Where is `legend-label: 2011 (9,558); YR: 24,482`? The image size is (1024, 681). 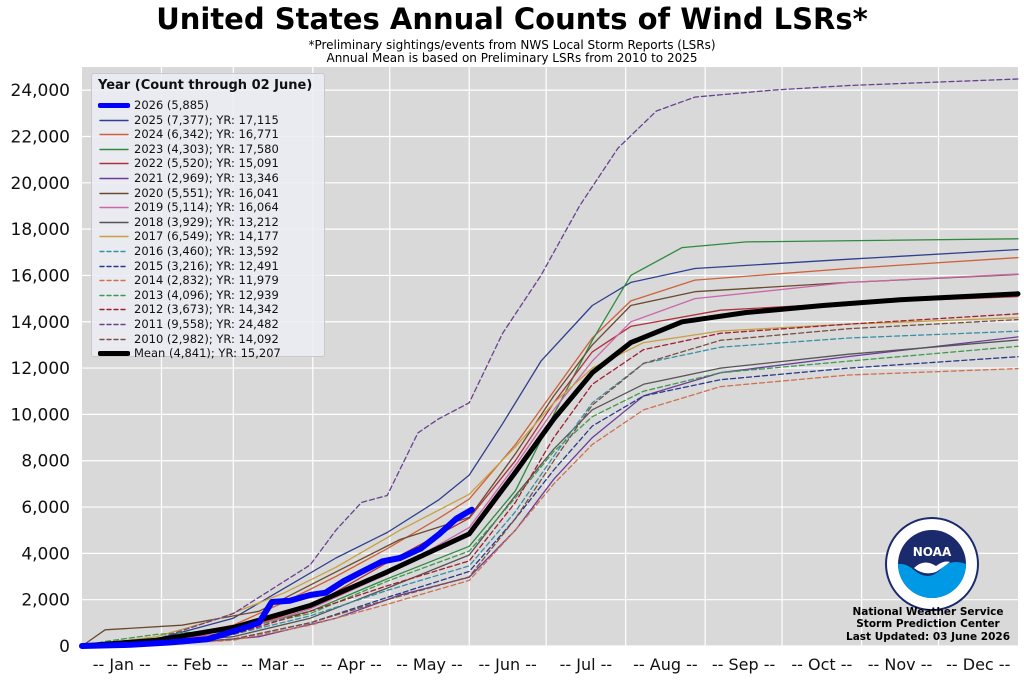 legend-label: 2011 (9,558); YR: 24,482 is located at coordinates (206, 324).